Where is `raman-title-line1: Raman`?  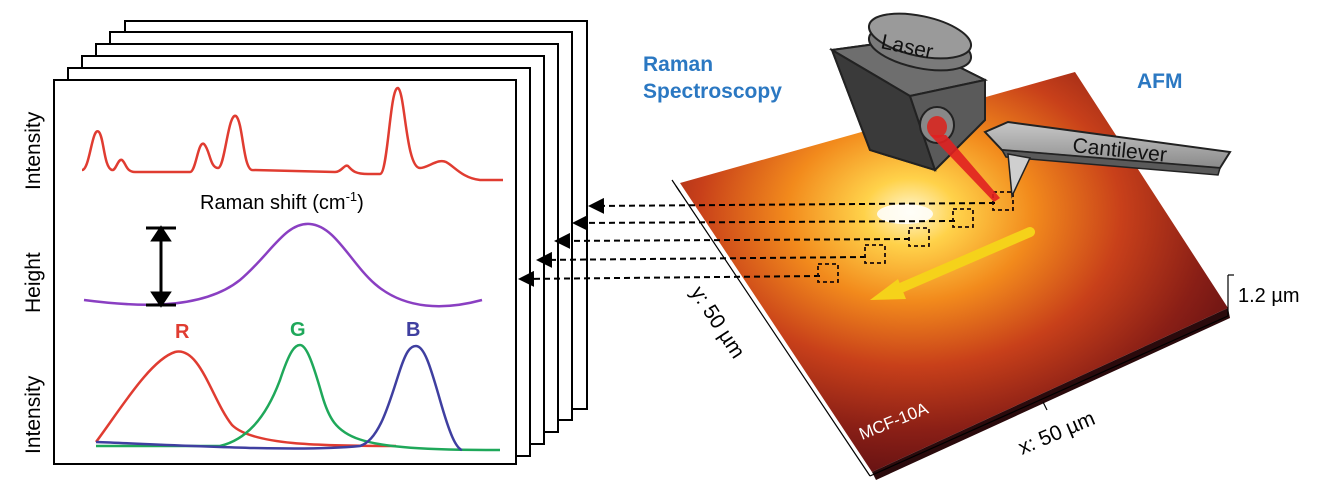
raman-title-line1: Raman is located at coordinates (678, 64).